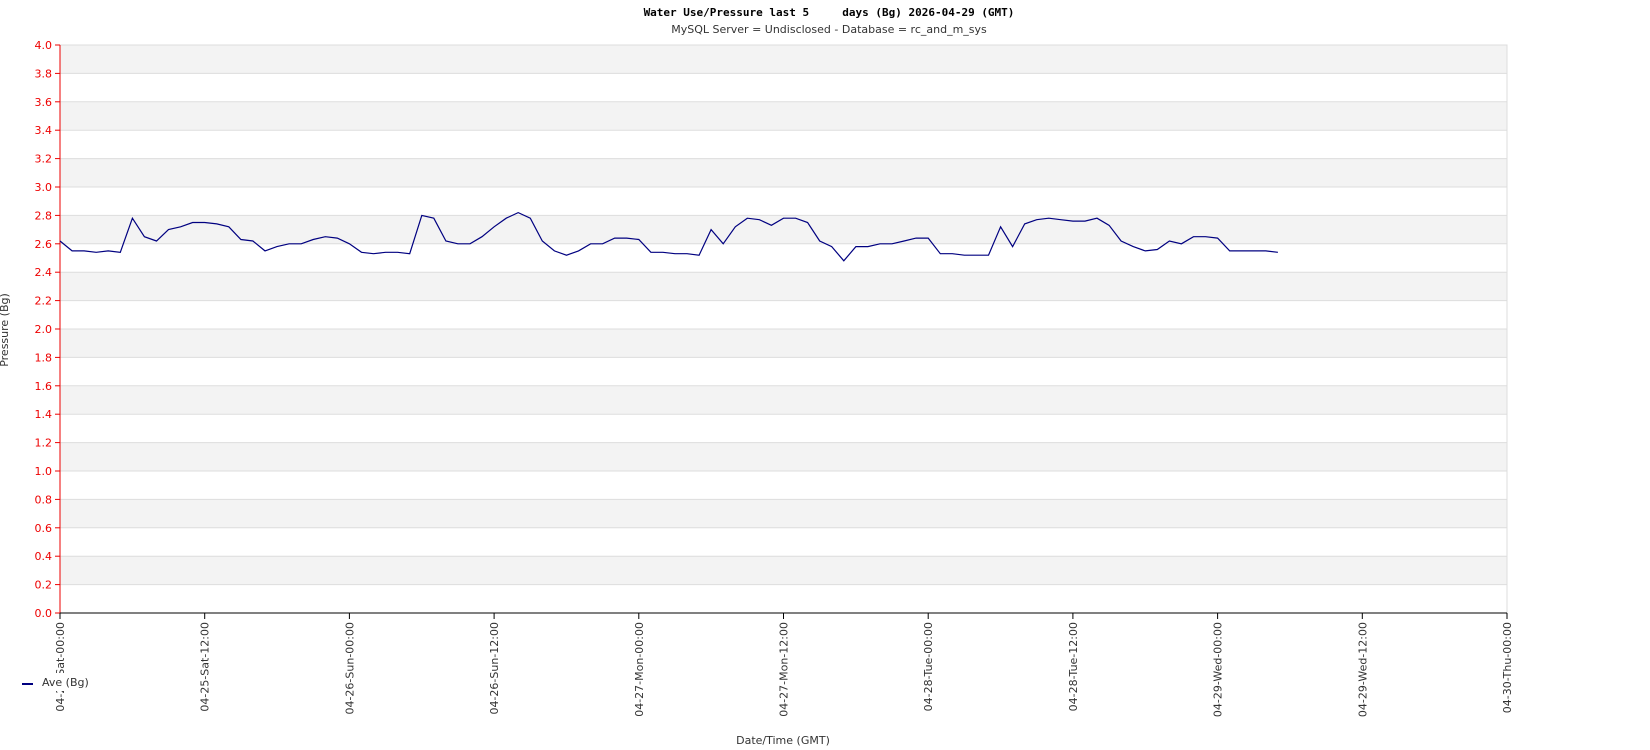  What do you see at coordinates (1073, 666) in the screenshot?
I see `x-tick-label: 04-28-Tue-12:00` at bounding box center [1073, 666].